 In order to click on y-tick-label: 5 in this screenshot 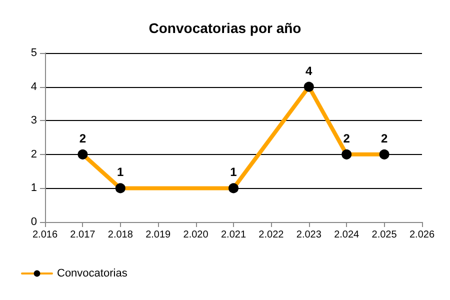, I will do `click(33, 53)`.